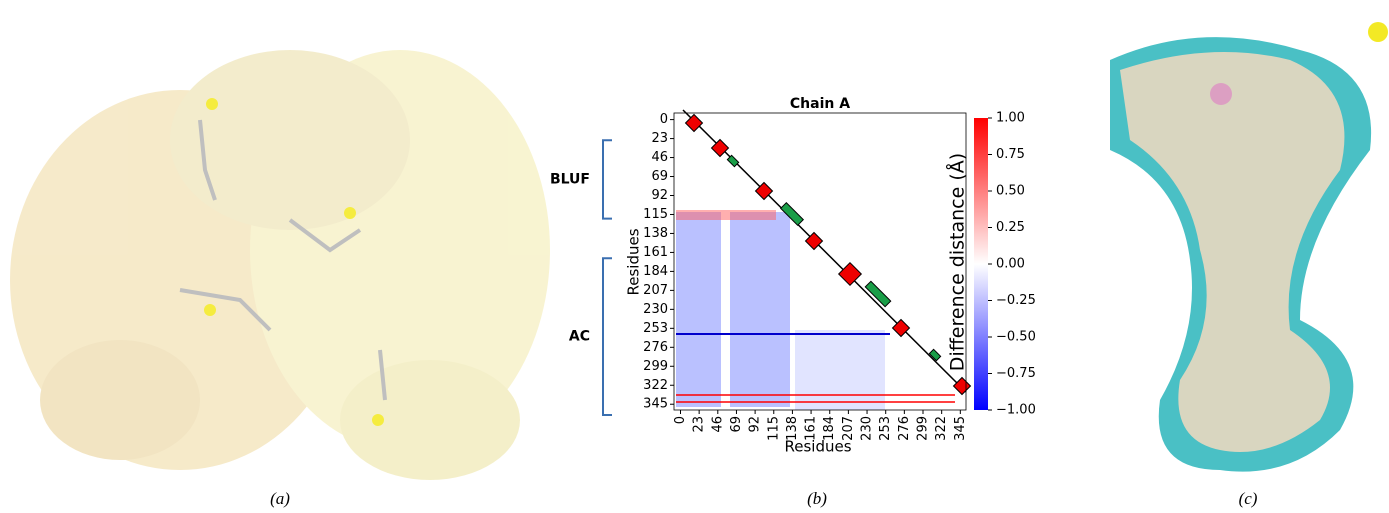 This screenshot has height=513, width=1389. What do you see at coordinates (792, 428) in the screenshot?
I see `x-tick-label: 138` at bounding box center [792, 428].